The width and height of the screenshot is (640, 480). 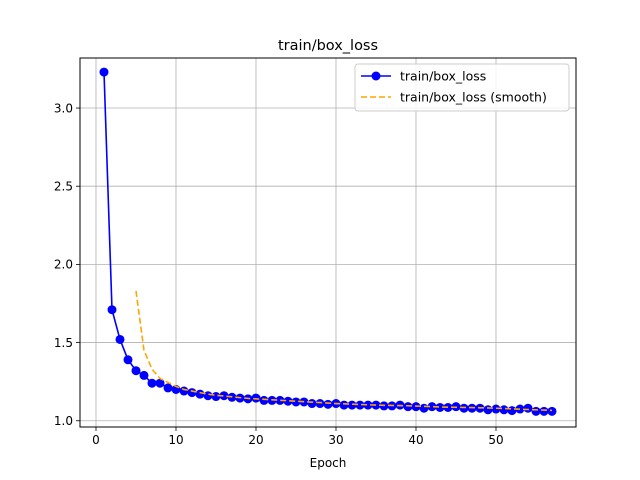 What do you see at coordinates (473, 97) in the screenshot?
I see `legend-label-series-2: train/box_loss (smooth)` at bounding box center [473, 97].